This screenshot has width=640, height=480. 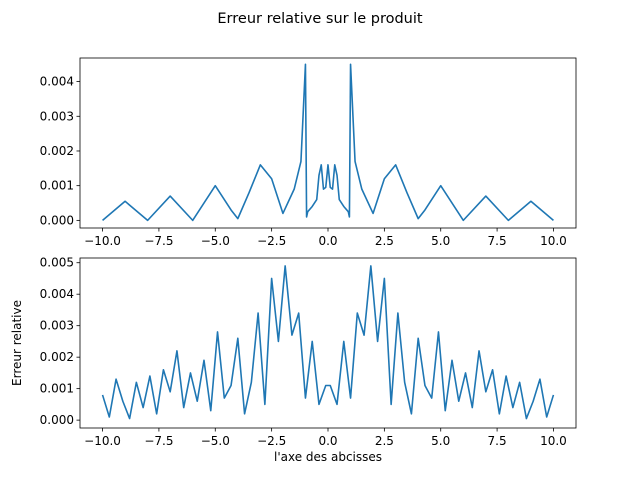 I want to click on figure-title: Erreur relative sur le produit, so click(x=320, y=19).